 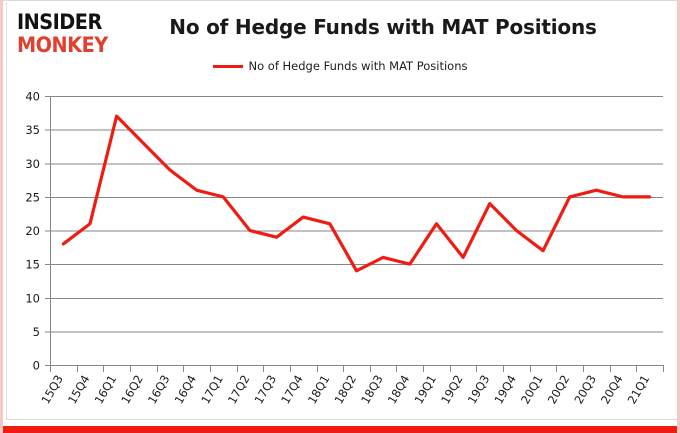 What do you see at coordinates (32, 197) in the screenshot?
I see `y-tick-label: 25` at bounding box center [32, 197].